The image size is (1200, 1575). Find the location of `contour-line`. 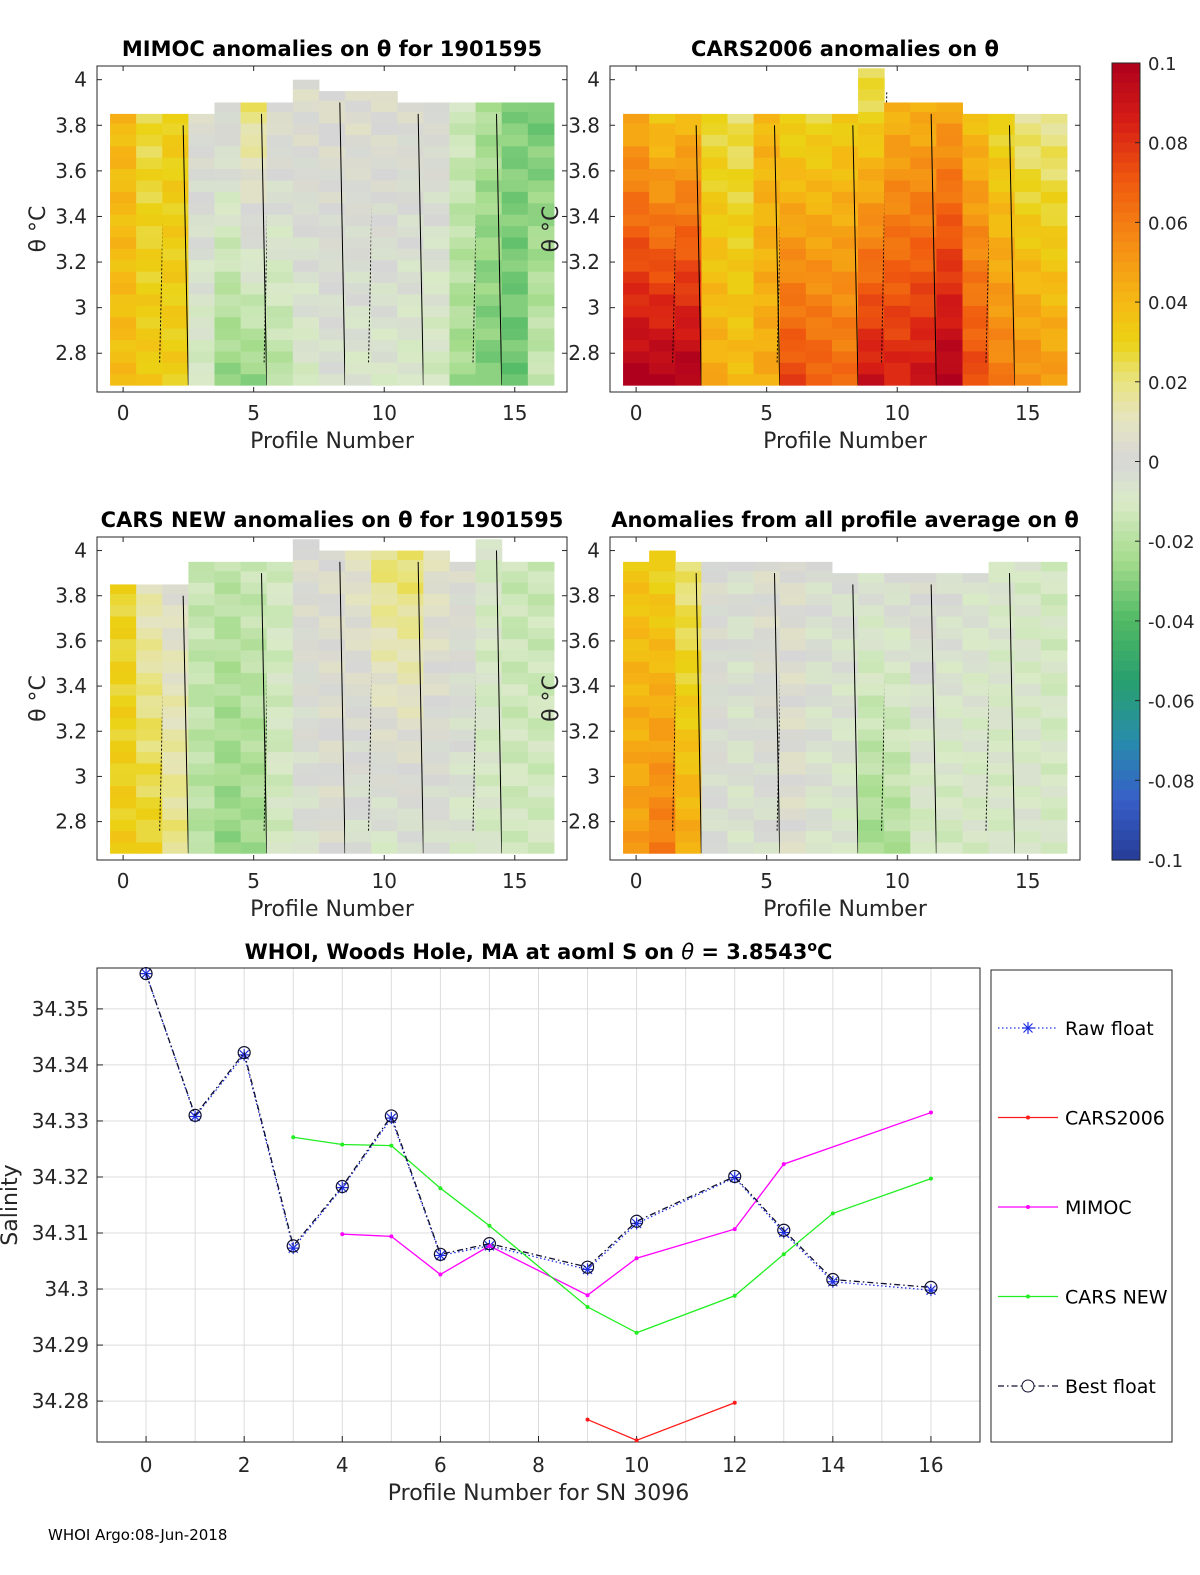

contour-line is located at coordinates (420, 249).